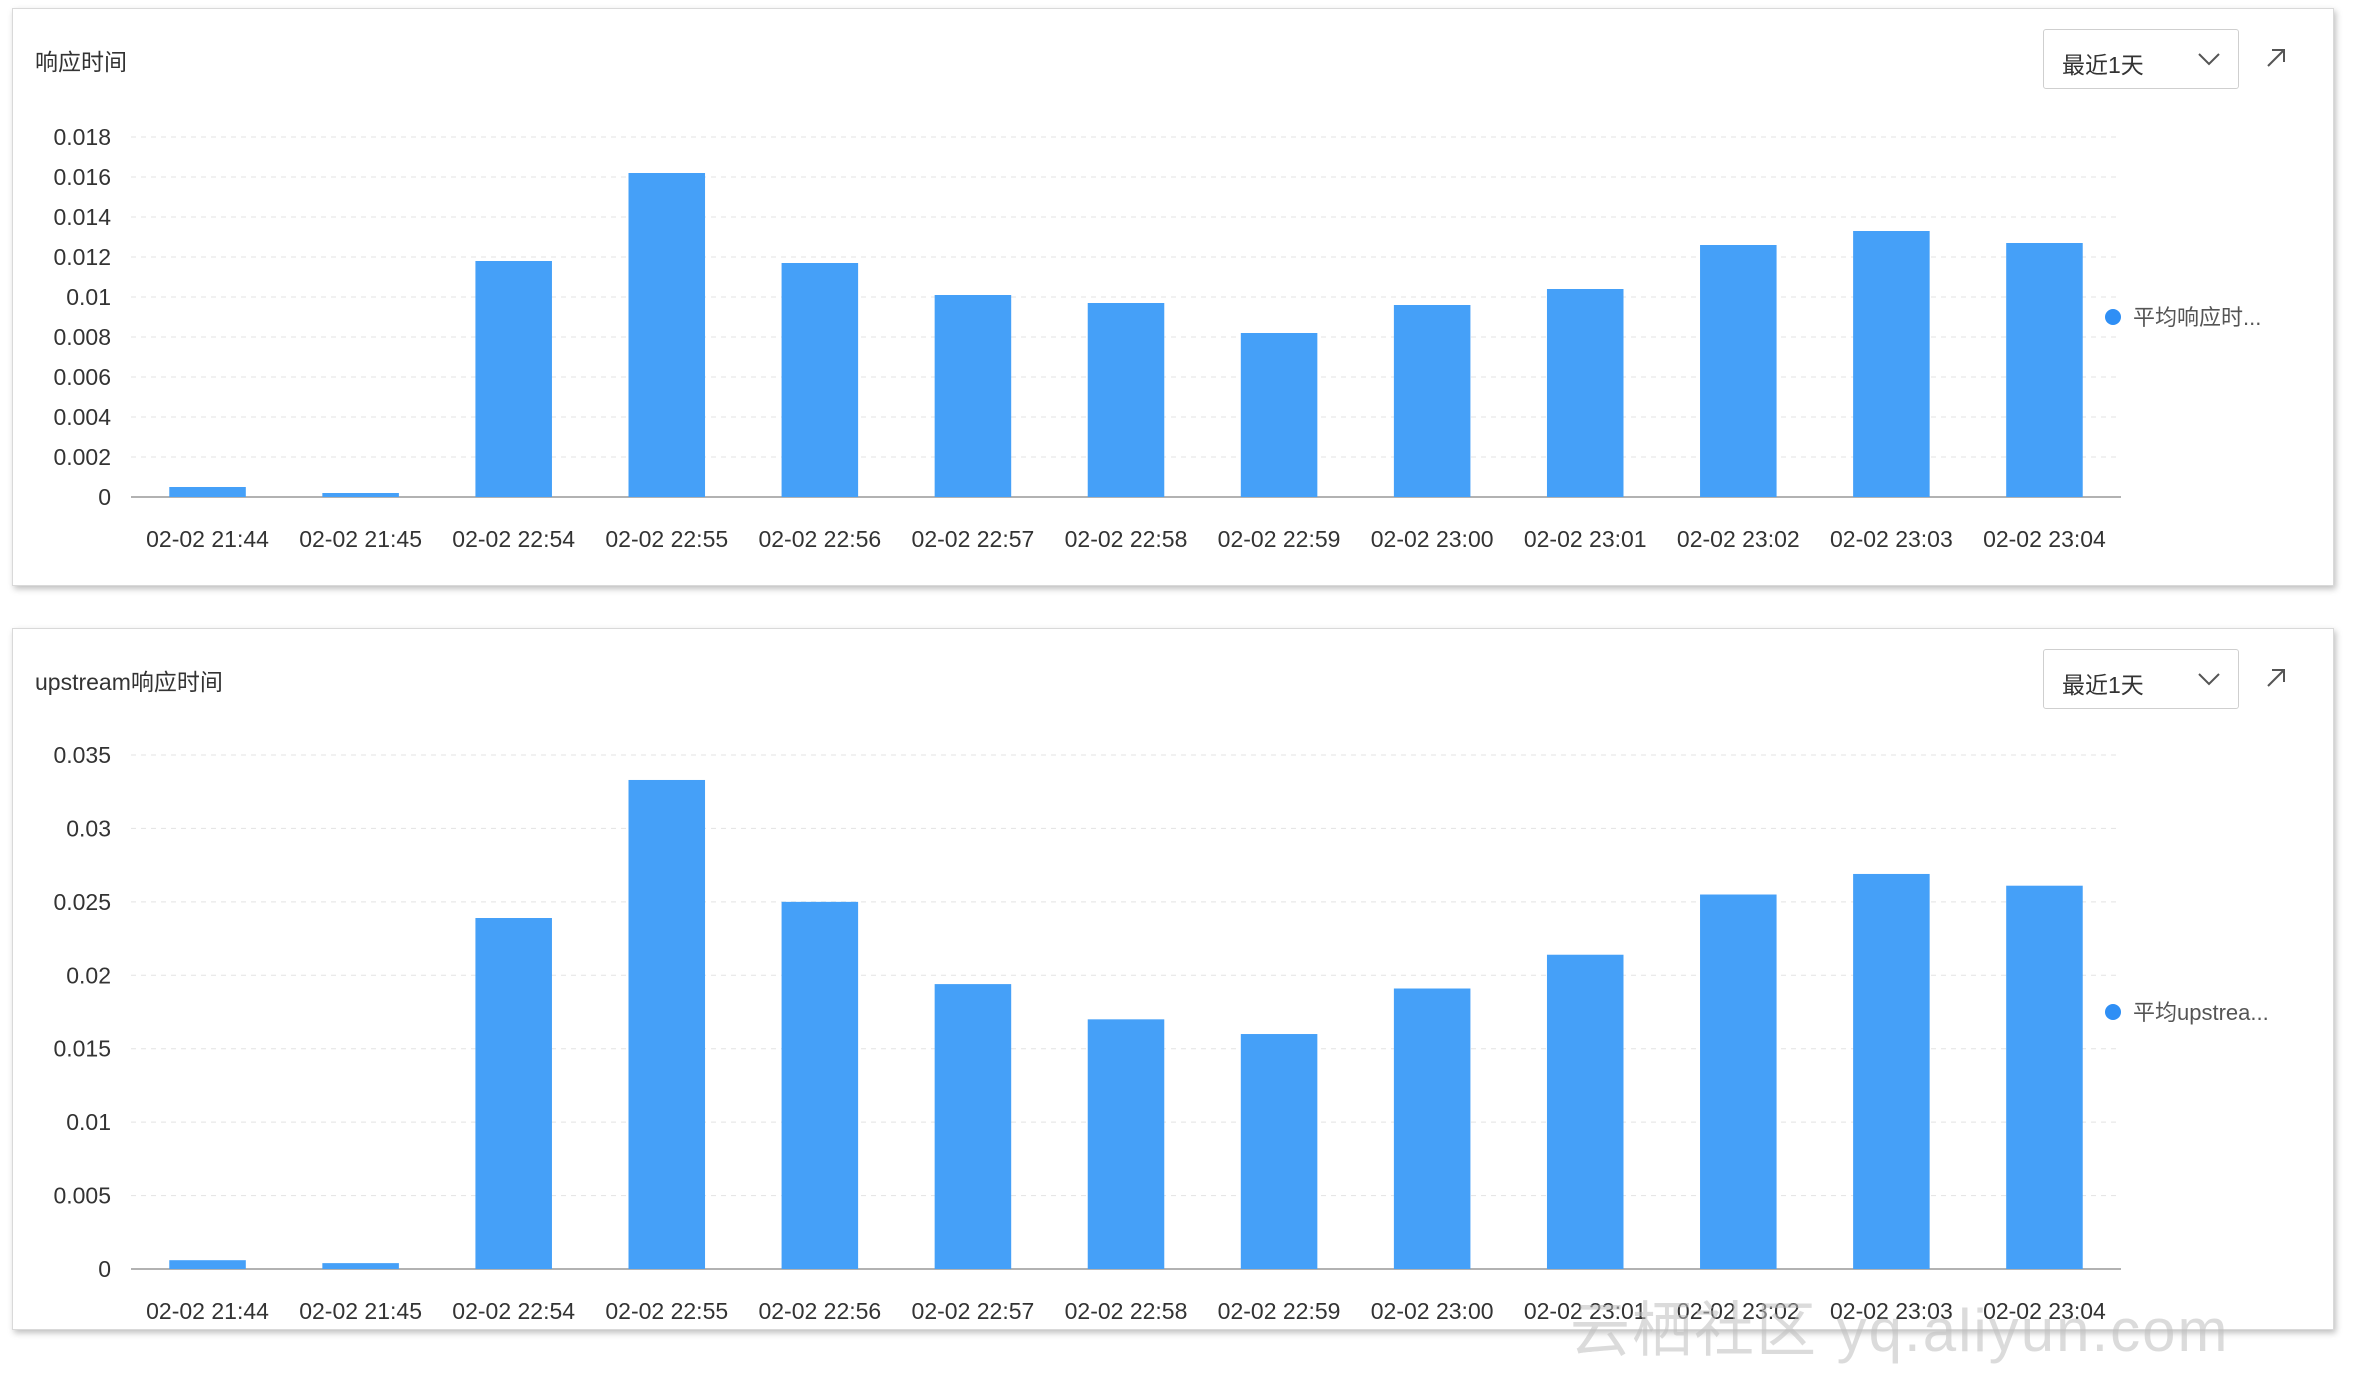  What do you see at coordinates (82, 257) in the screenshot?
I see `y-tick-label: 0.012` at bounding box center [82, 257].